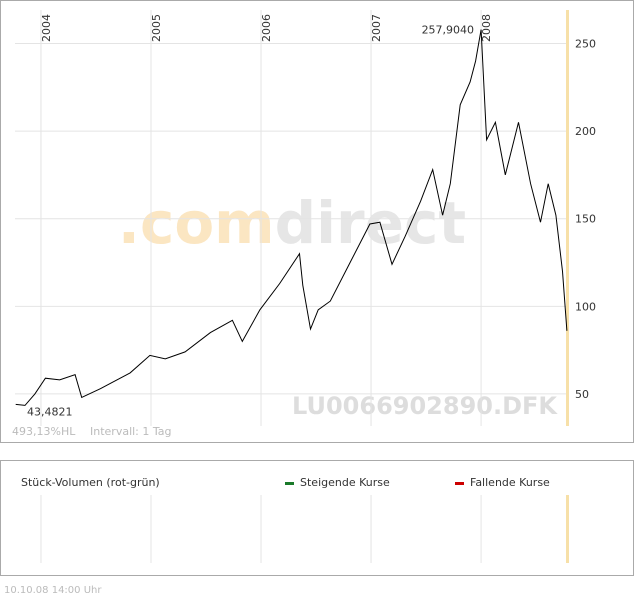  I want to click on y-tick-label: 50, so click(582, 394).